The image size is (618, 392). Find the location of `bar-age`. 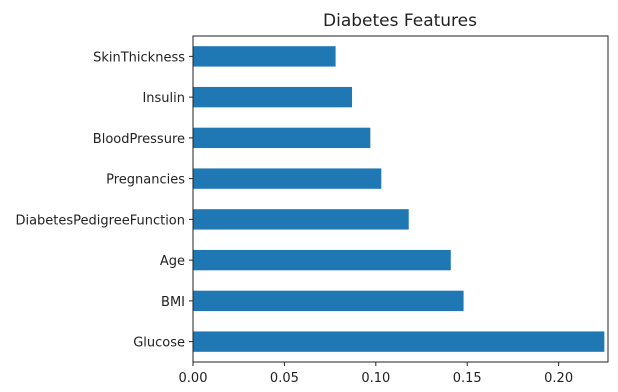

bar-age is located at coordinates (322, 260).